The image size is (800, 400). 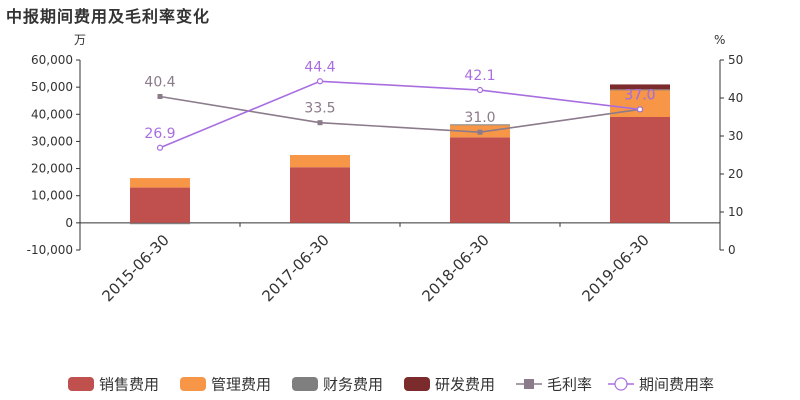 What do you see at coordinates (640, 87) in the screenshot?
I see `bar-研发费用-3` at bounding box center [640, 87].